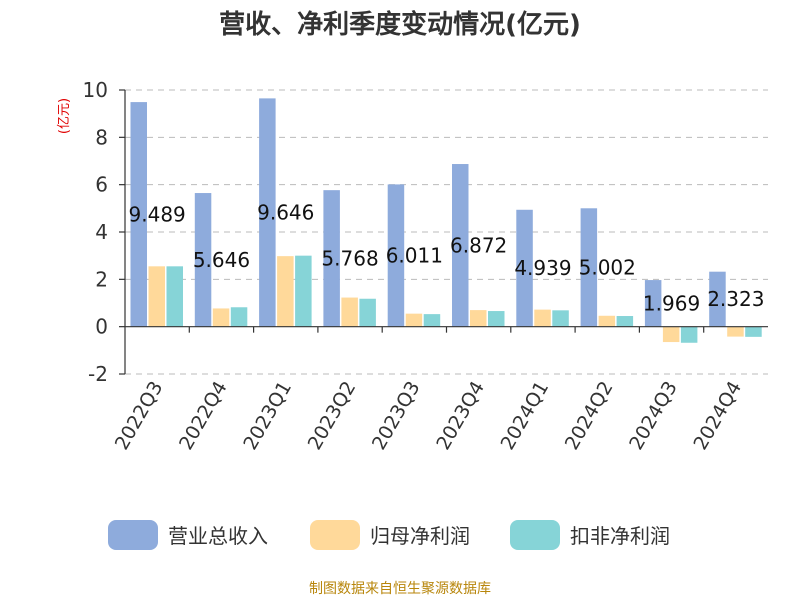  I want to click on data-label: 5.002, so click(607, 267).